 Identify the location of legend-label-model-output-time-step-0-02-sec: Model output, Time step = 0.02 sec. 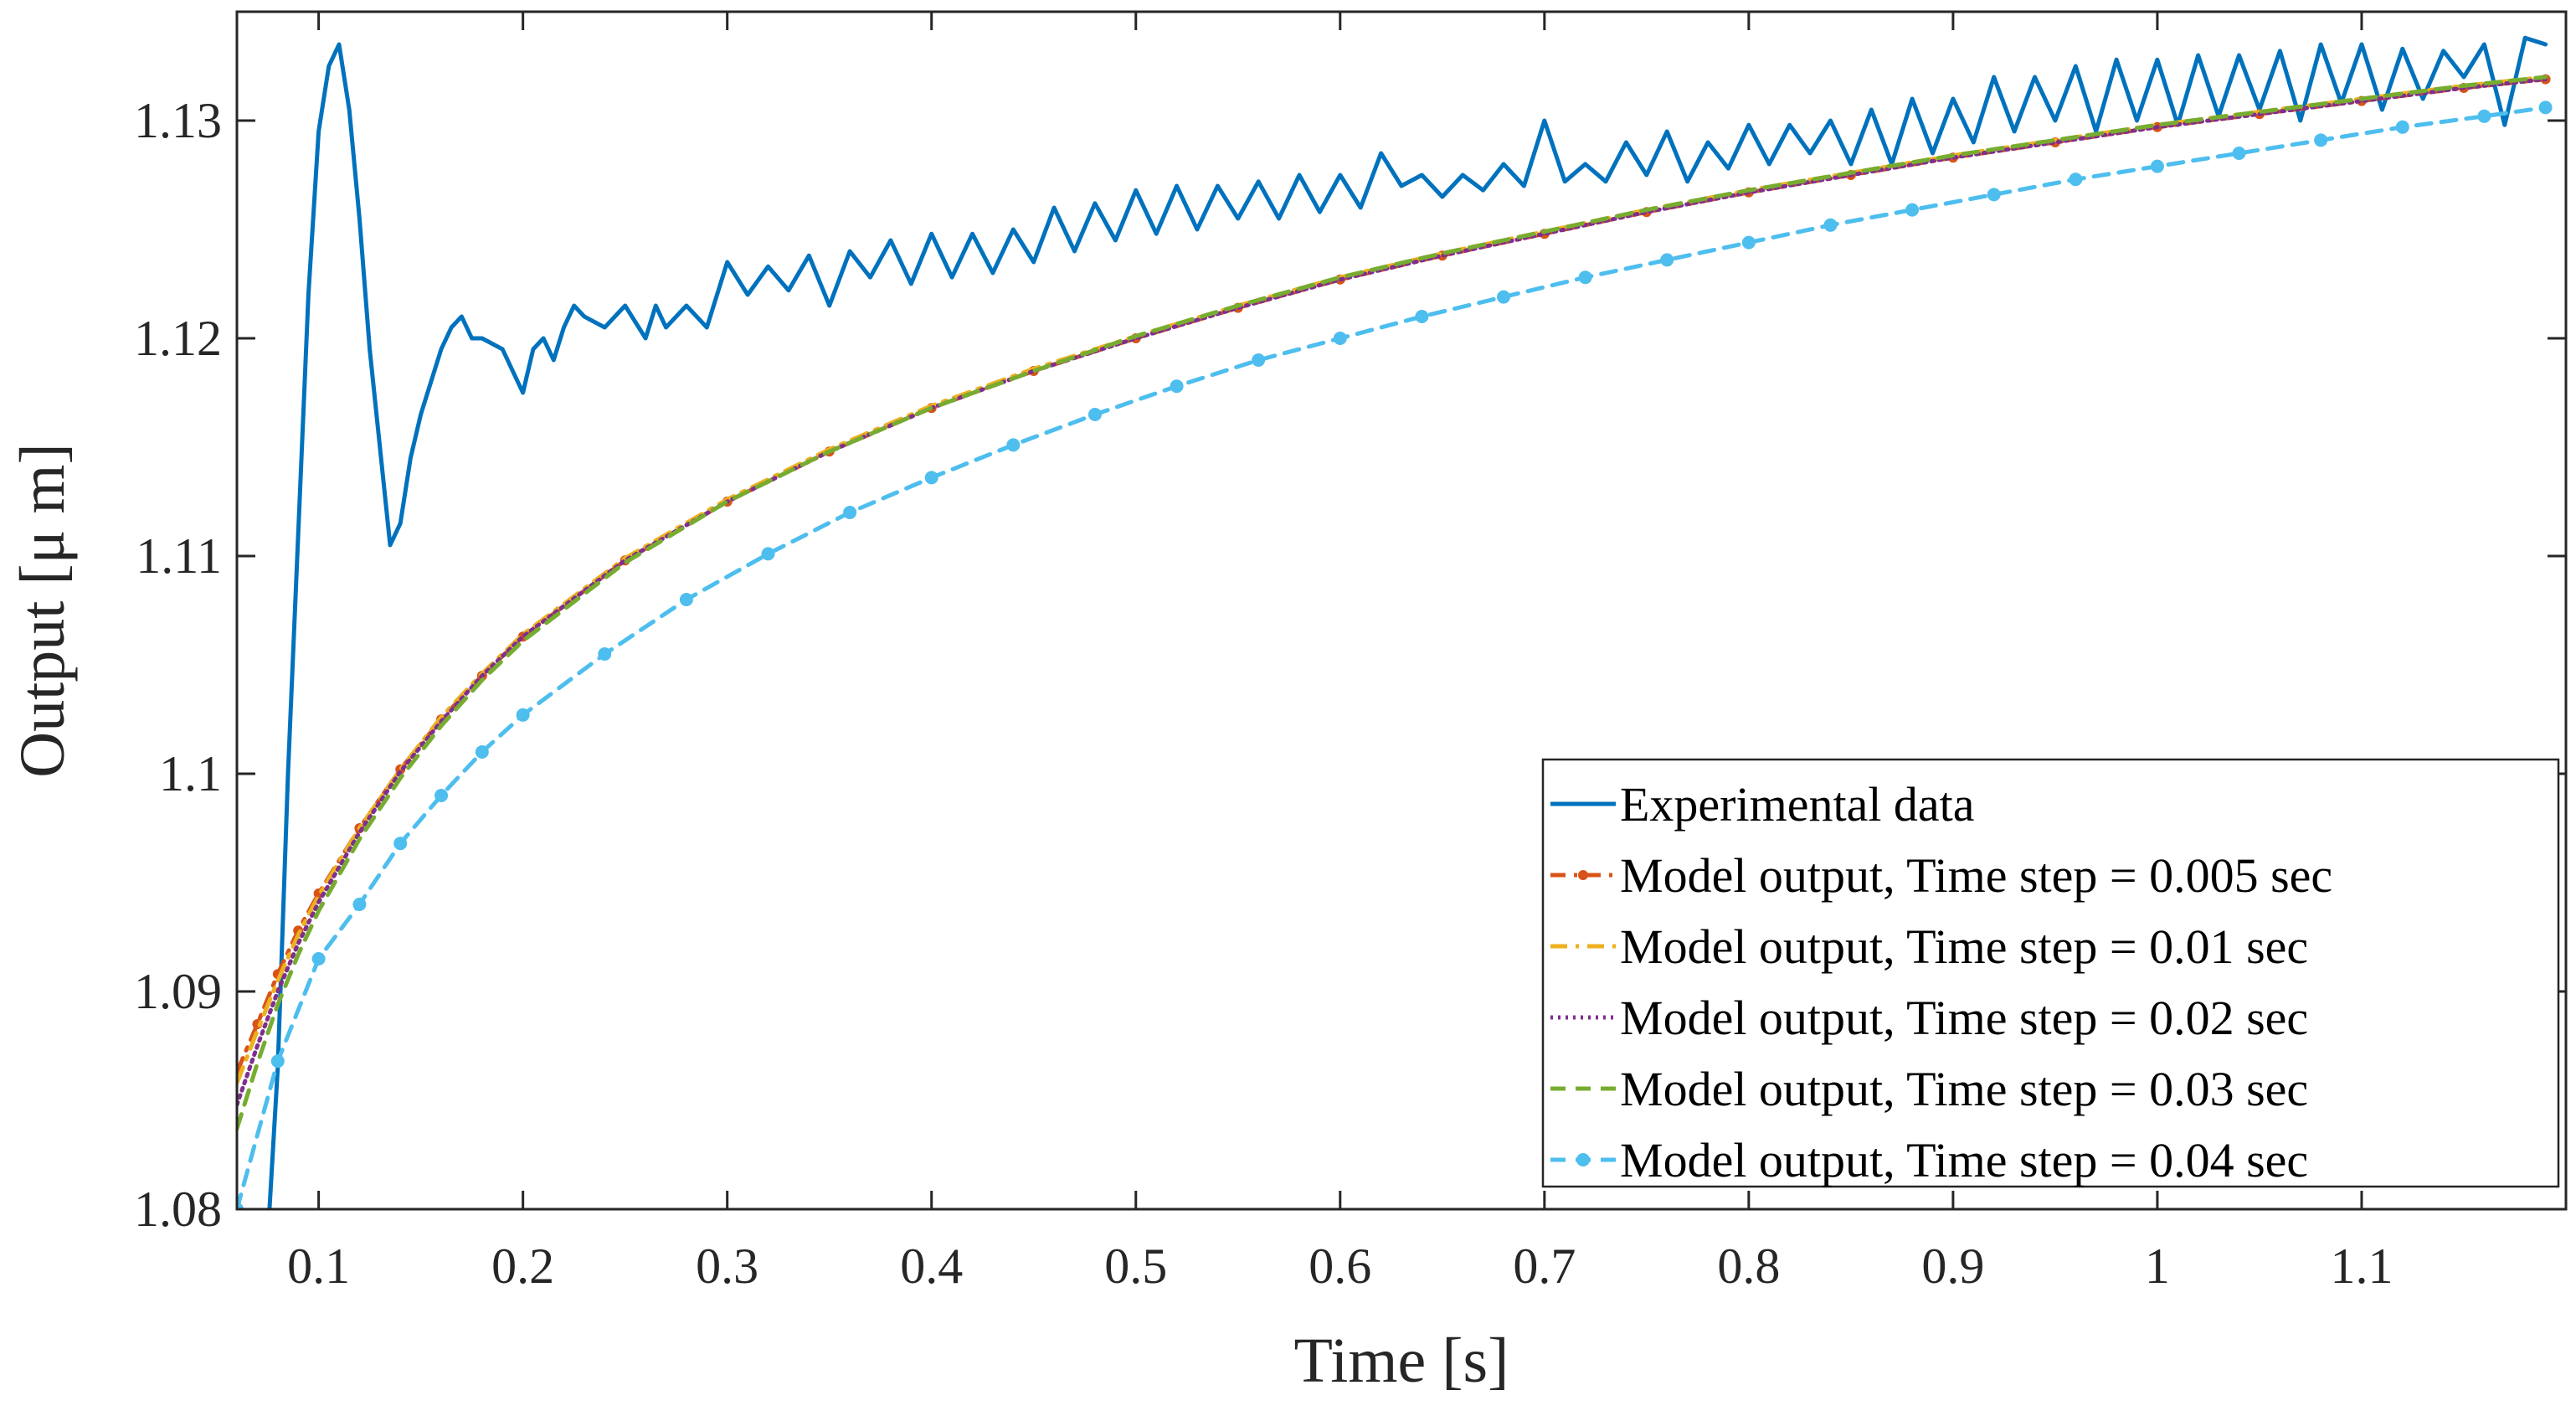
(1964, 1018).